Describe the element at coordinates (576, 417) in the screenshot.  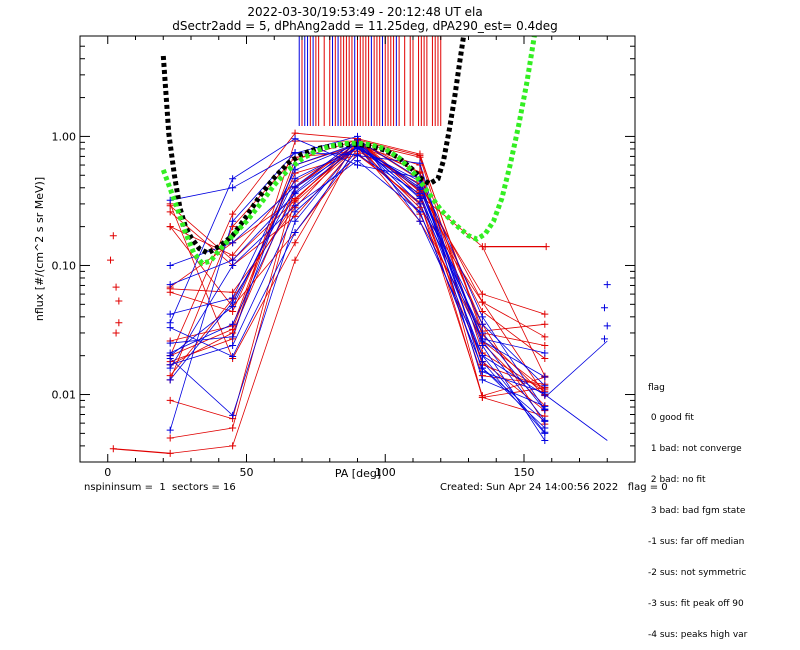
I see `blue-extra-line` at that location.